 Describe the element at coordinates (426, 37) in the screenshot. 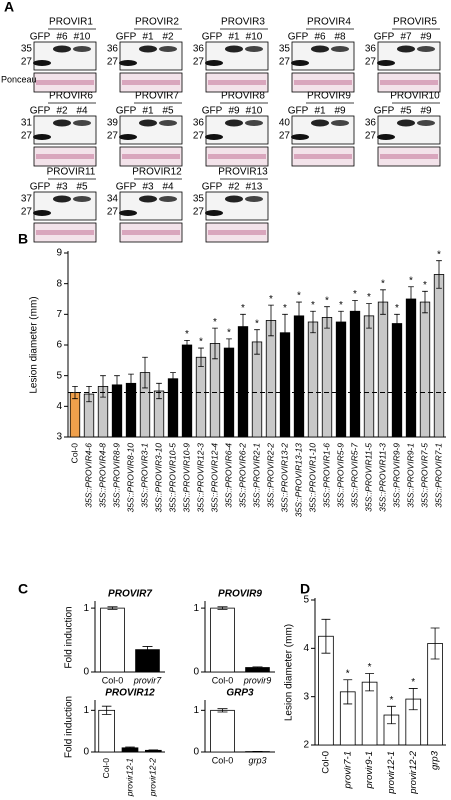

I see `lane-label: #9` at that location.